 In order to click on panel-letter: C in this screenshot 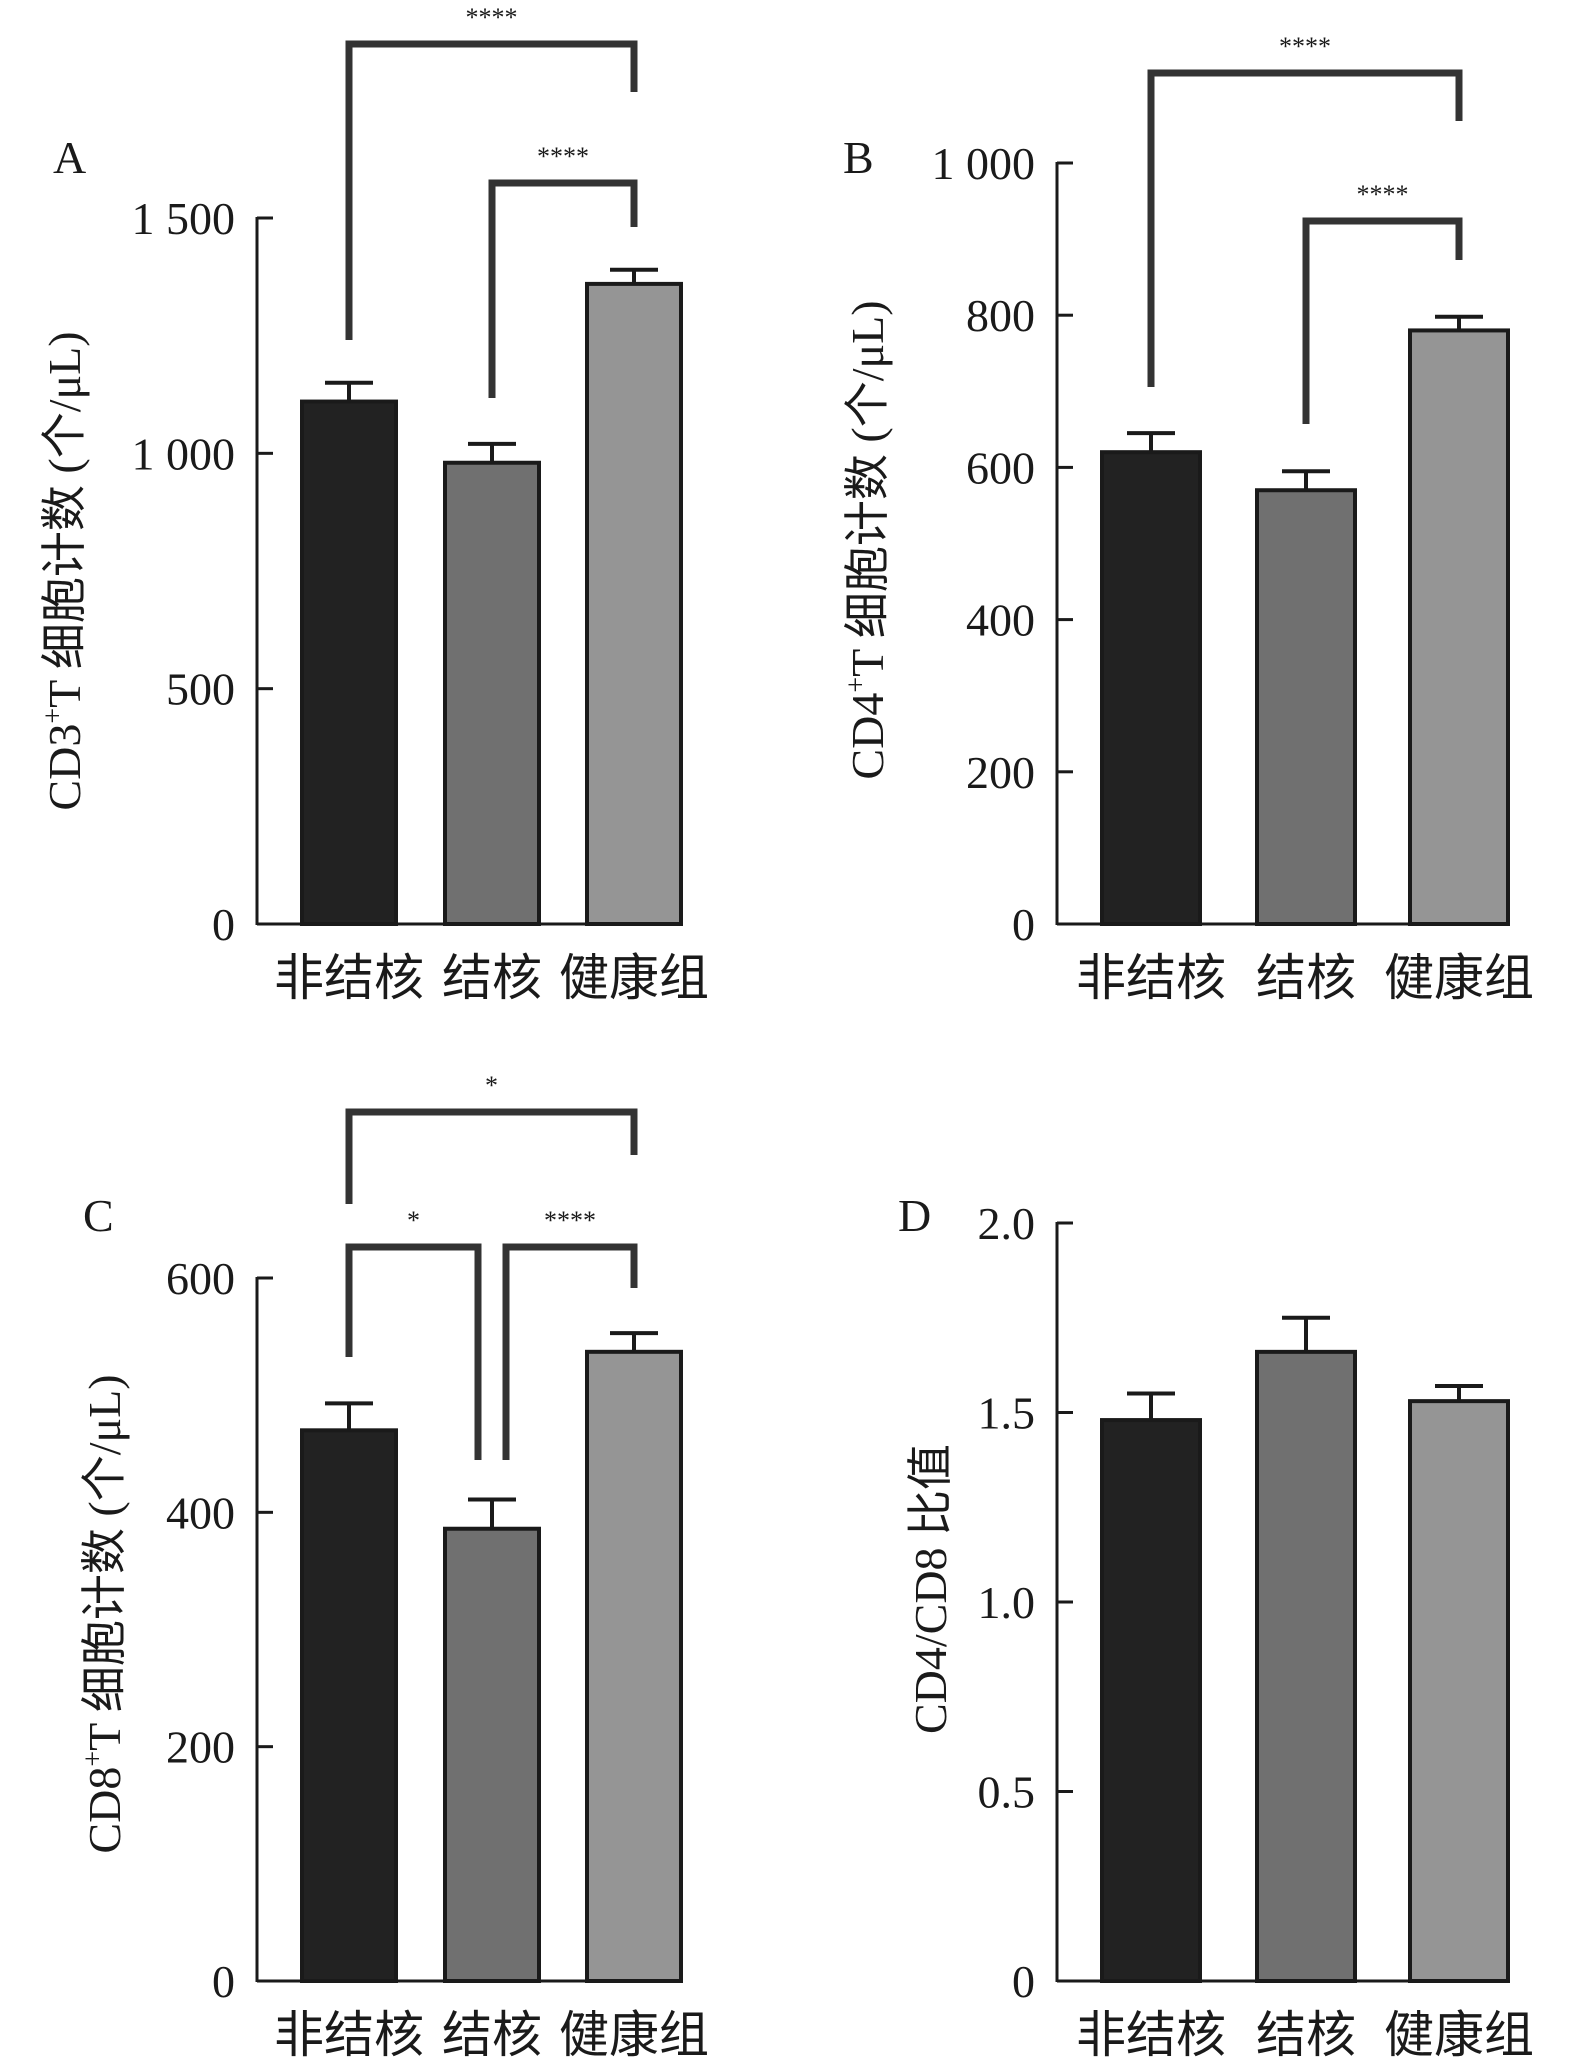, I will do `click(98, 1215)`.